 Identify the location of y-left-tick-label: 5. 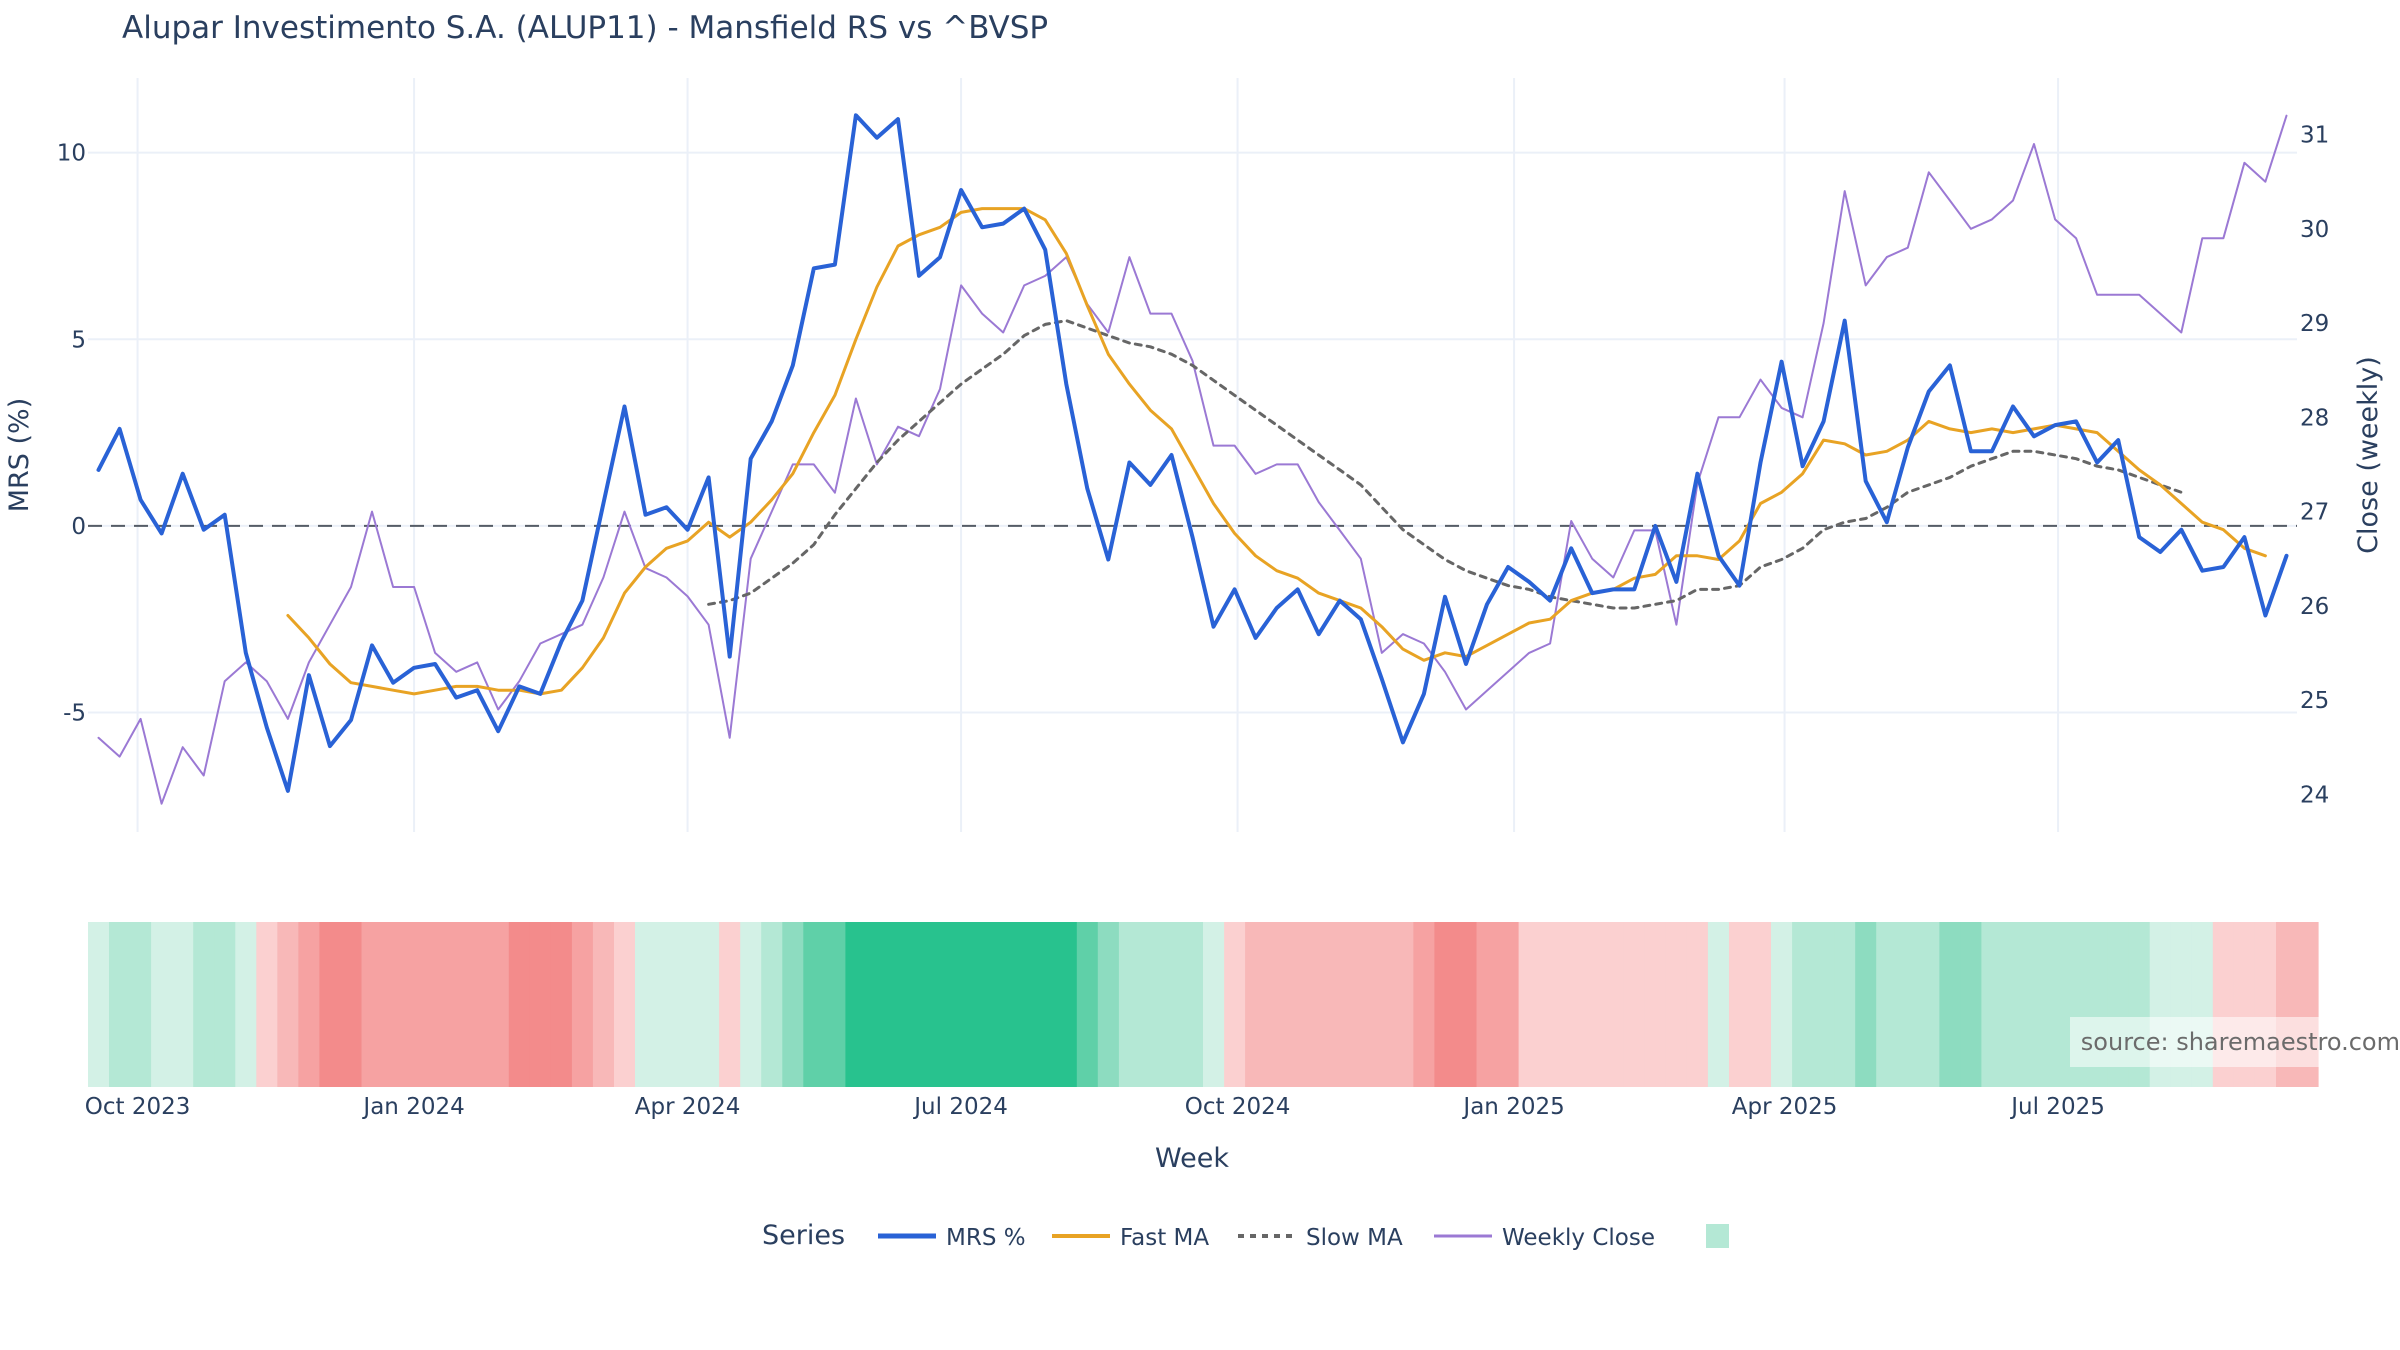
(78, 340).